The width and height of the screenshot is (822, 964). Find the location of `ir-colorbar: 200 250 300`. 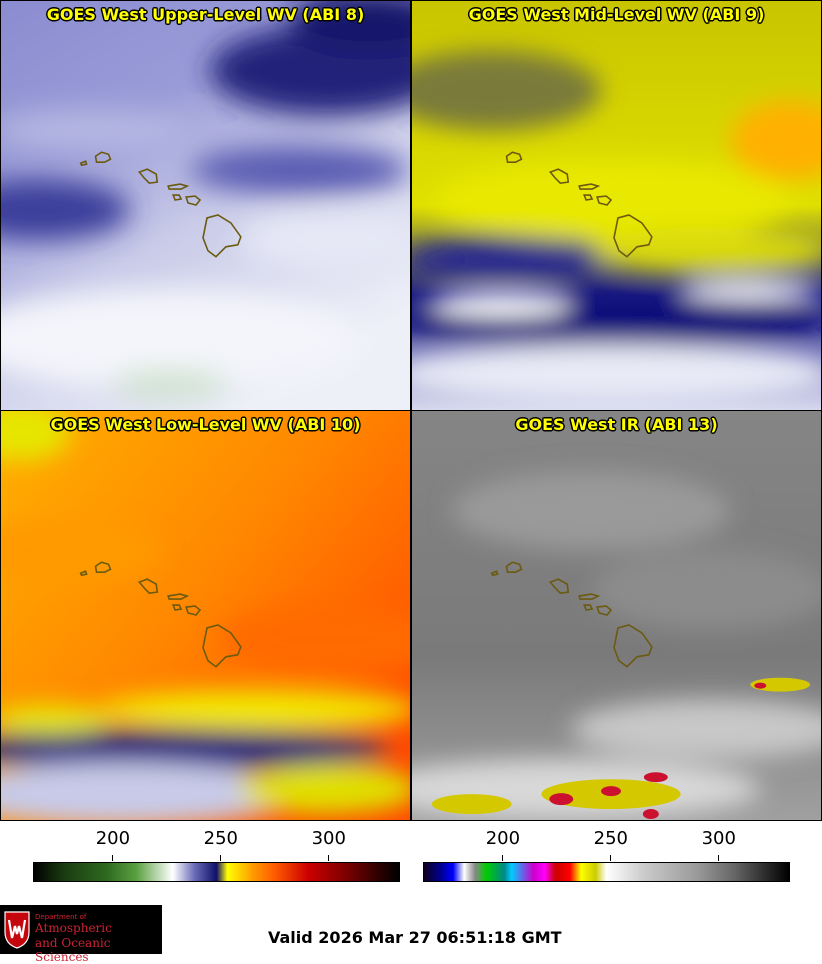

ir-colorbar: 200 250 300 is located at coordinates (411, 853).